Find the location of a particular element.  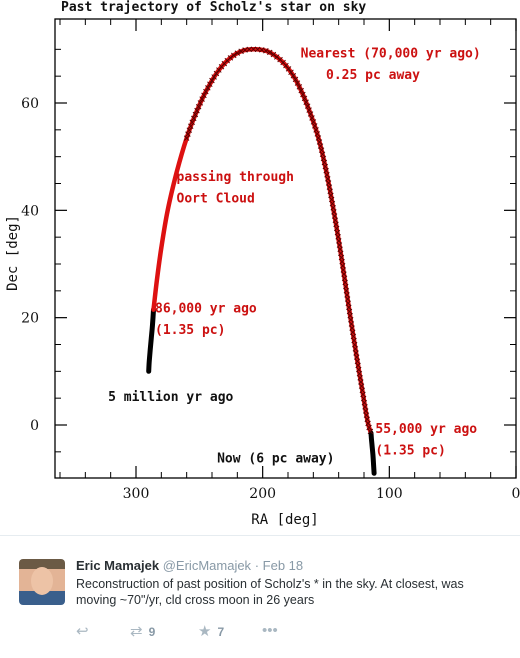

x-axis-label: RA [deg] is located at coordinates (284, 520).